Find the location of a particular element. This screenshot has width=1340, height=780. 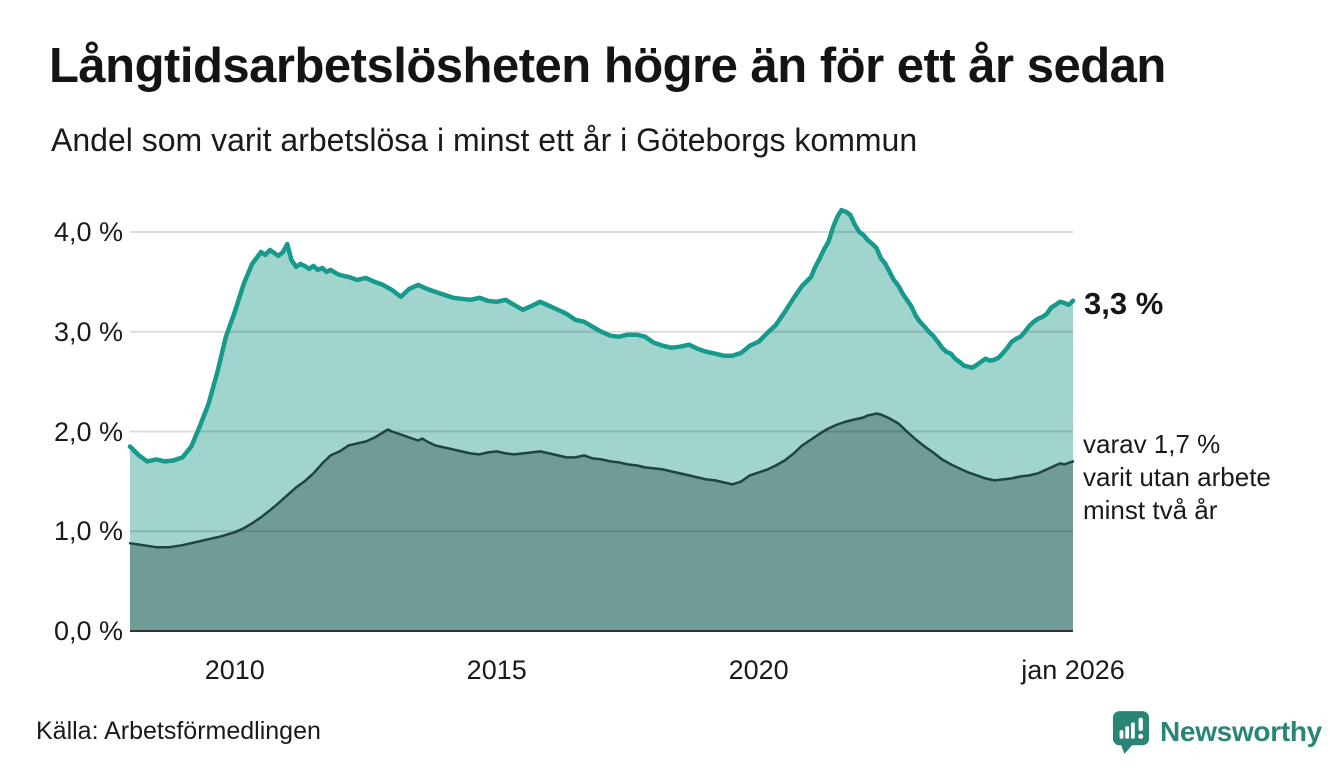

series2-annotation-line2: varit utan arbete is located at coordinates (1177, 477).